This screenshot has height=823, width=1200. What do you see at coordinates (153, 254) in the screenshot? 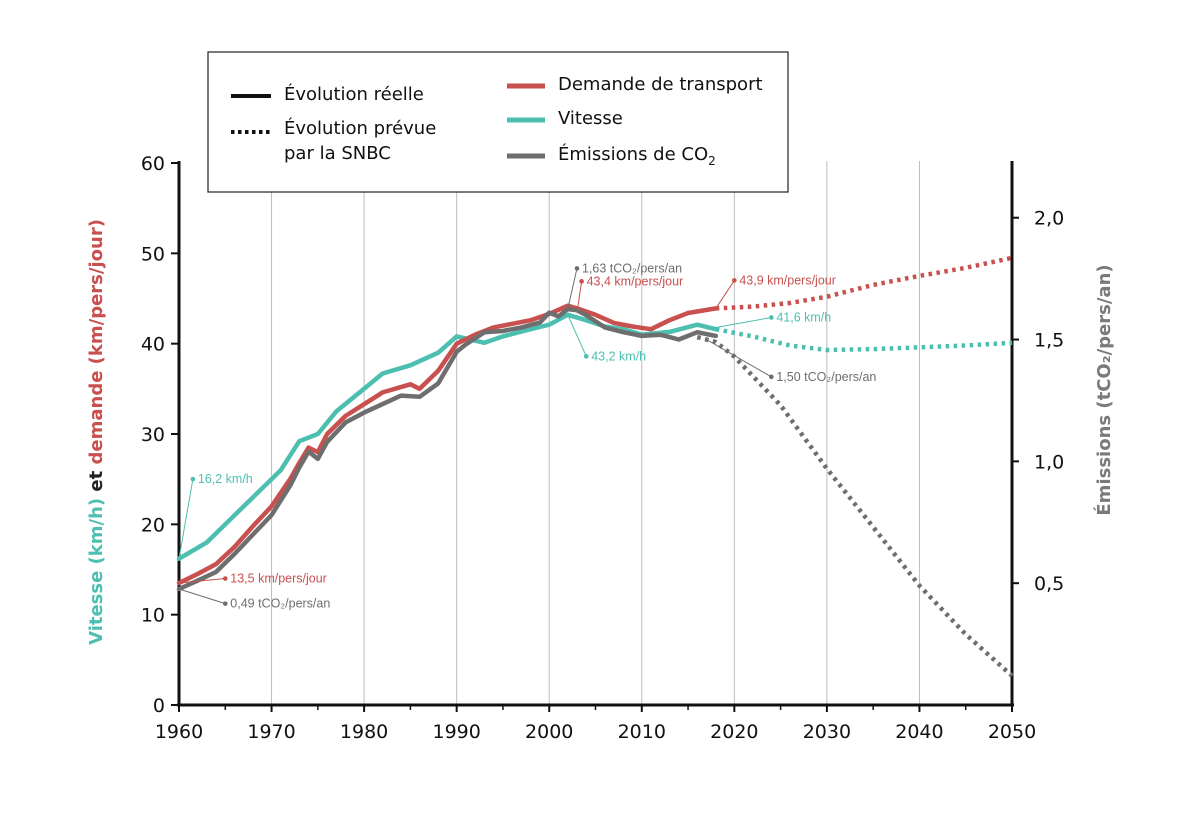
I see `y-left-tick-label: 50` at bounding box center [153, 254].